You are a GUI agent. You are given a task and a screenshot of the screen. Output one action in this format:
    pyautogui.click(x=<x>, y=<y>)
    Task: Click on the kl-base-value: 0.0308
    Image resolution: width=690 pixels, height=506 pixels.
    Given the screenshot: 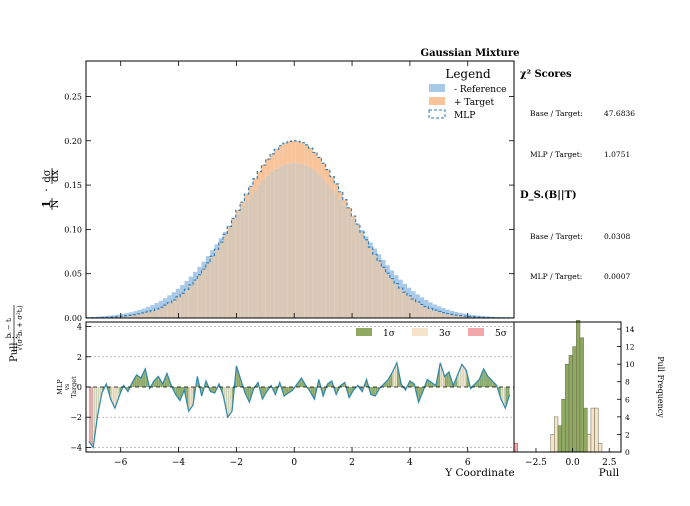 What is the action you would take?
    pyautogui.click(x=617, y=236)
    